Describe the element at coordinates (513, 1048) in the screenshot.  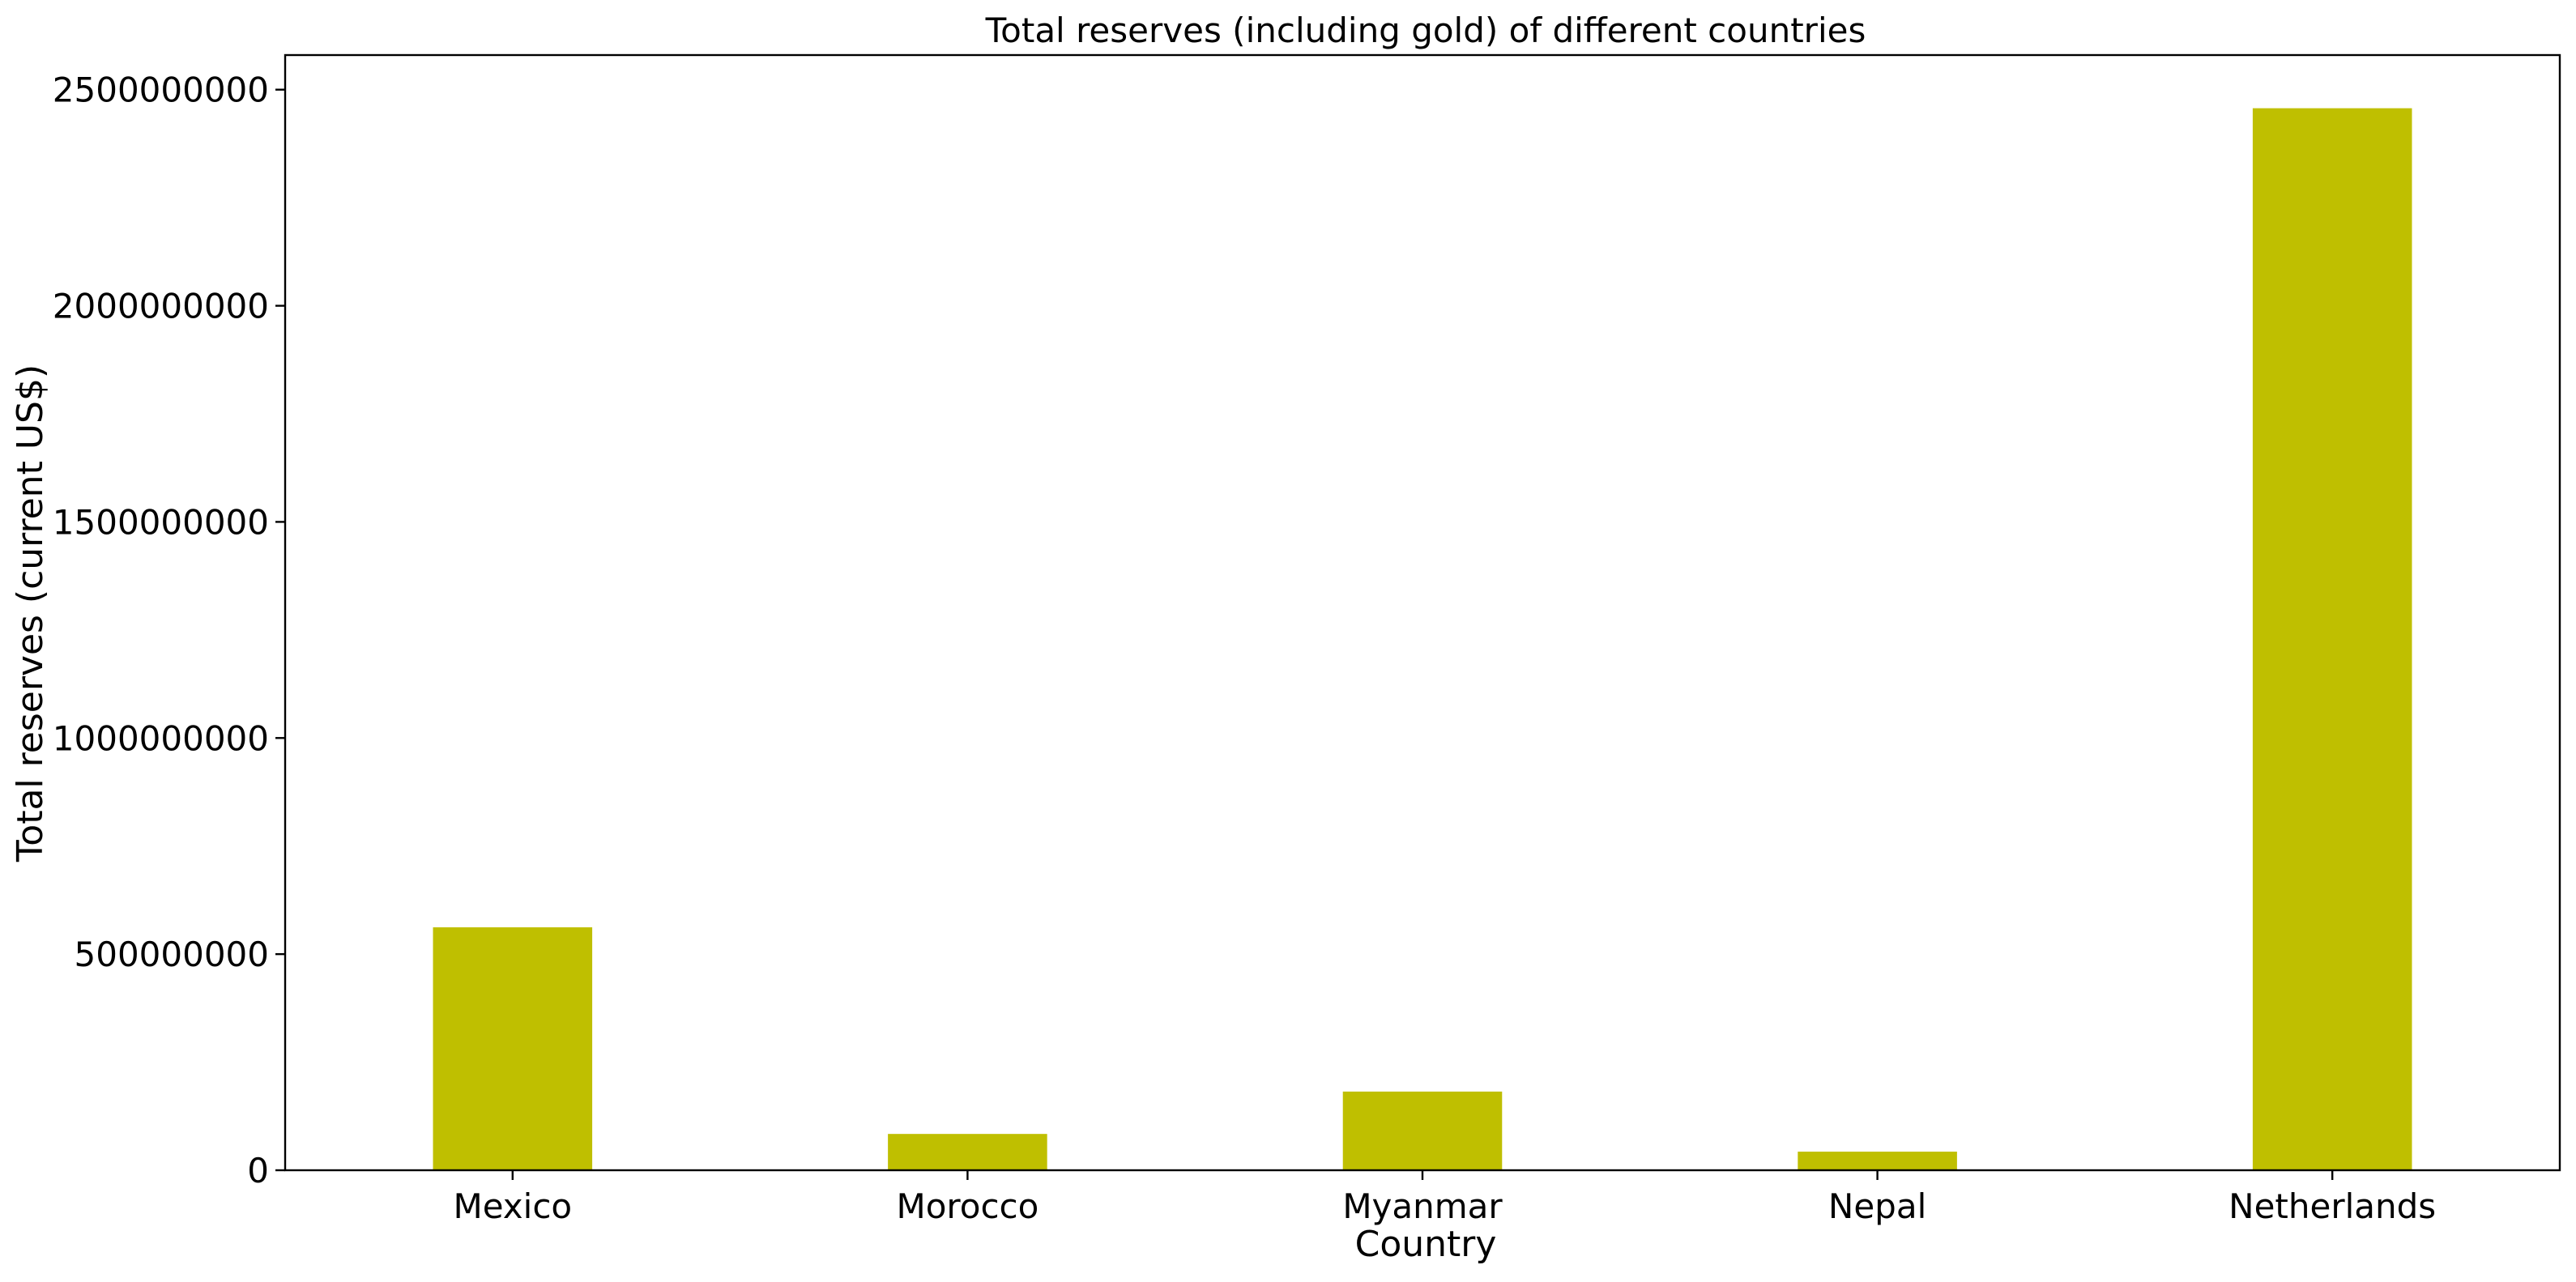
I see `bar-mexico` at that location.